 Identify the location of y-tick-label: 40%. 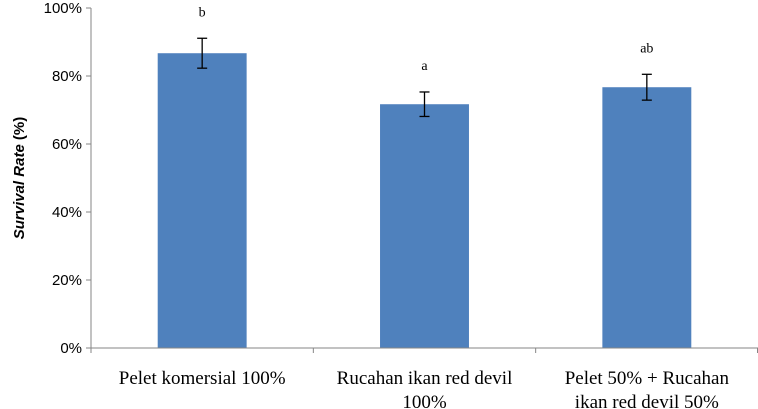
(67, 212).